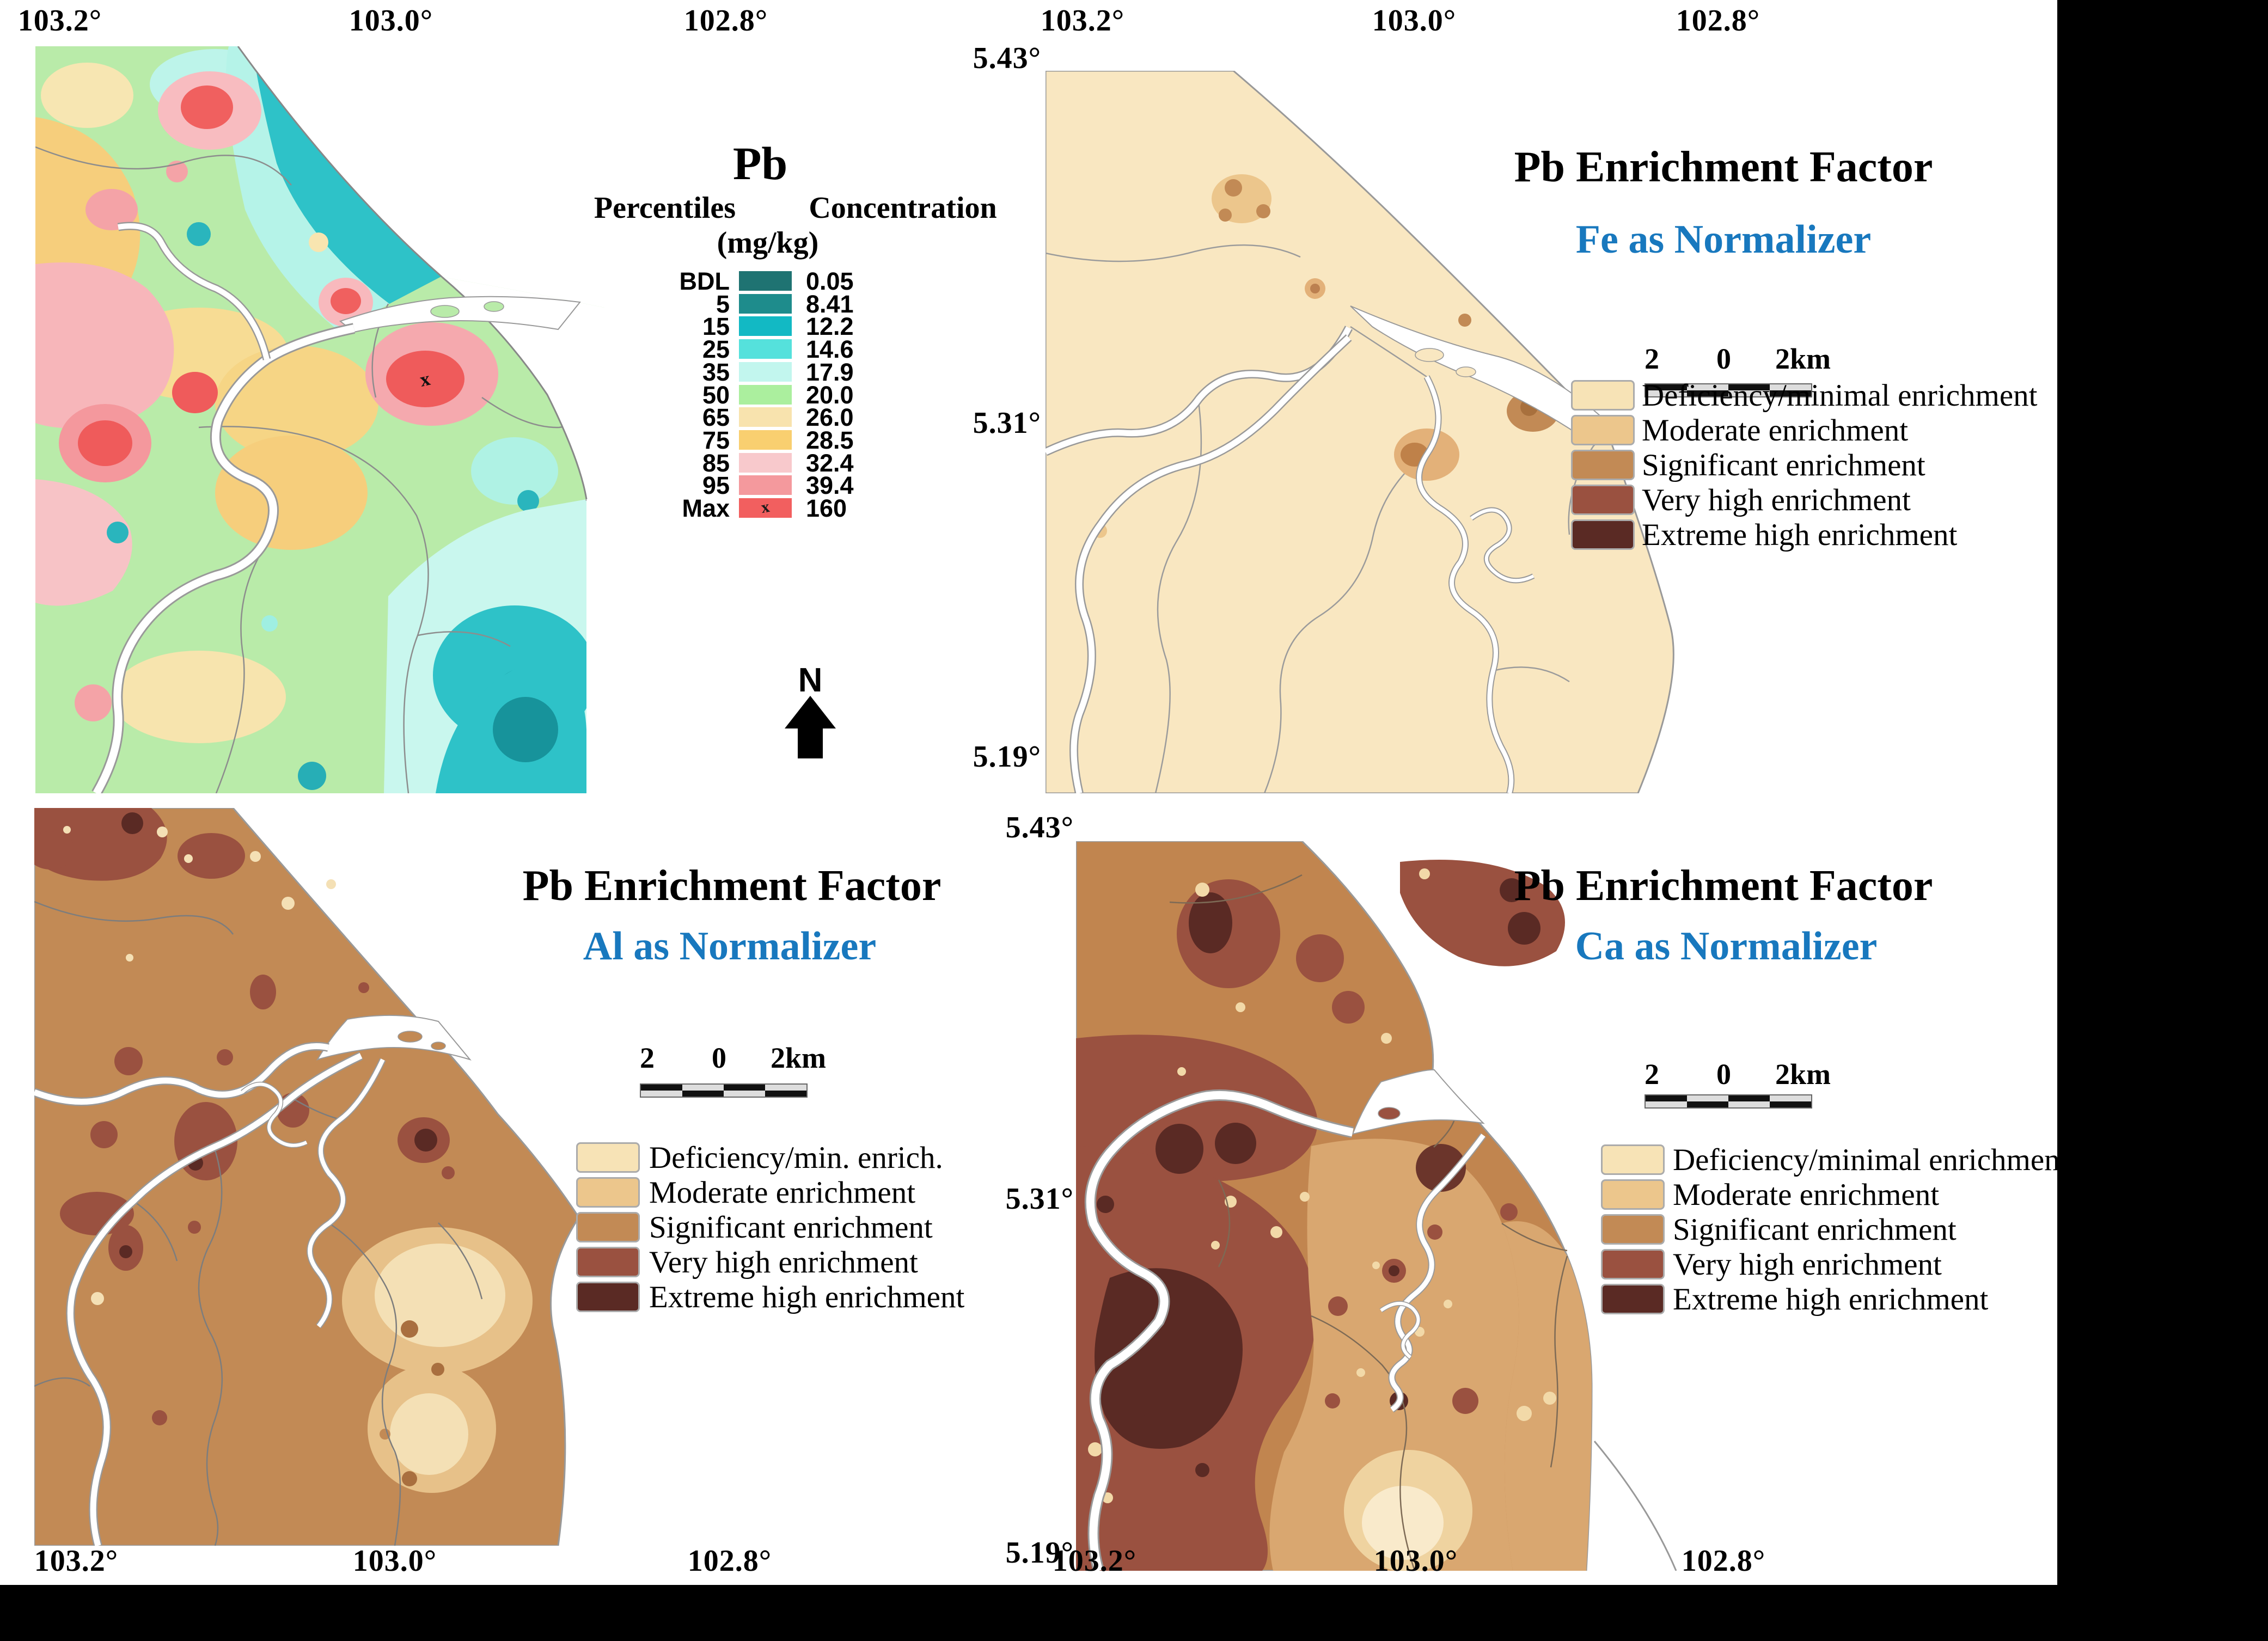  I want to click on pb-legend-value: 8.41, so click(830, 304).